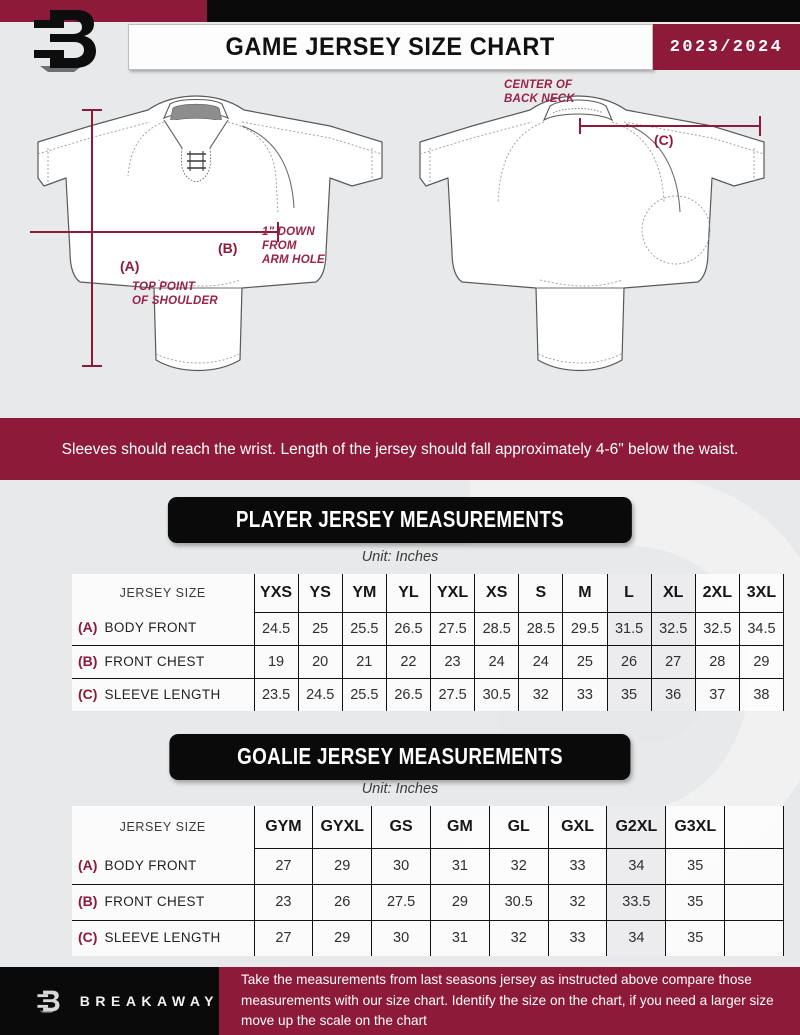 This screenshot has width=800, height=1035. I want to click on measurement-value: 23.5, so click(276, 694).